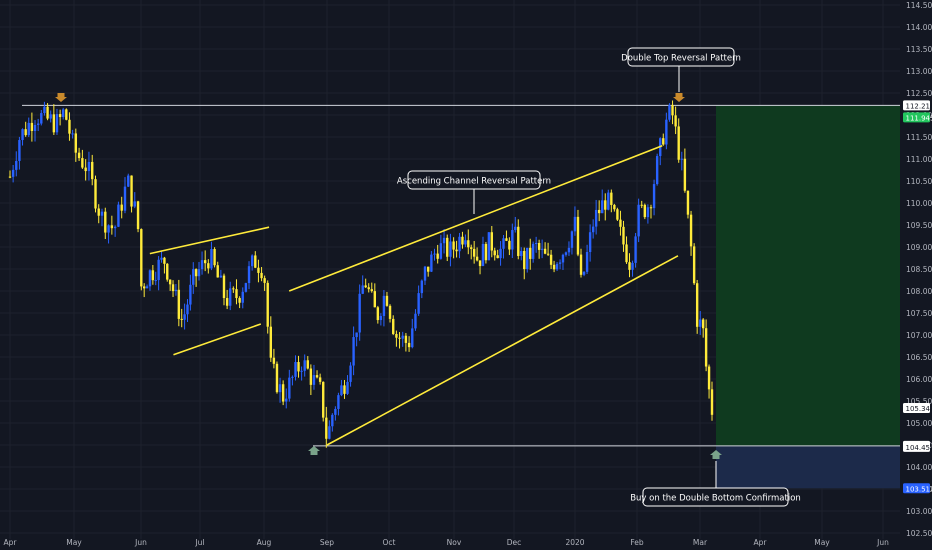  Describe the element at coordinates (919, 379) in the screenshot. I see `price-tick-label: 106.000` at that location.